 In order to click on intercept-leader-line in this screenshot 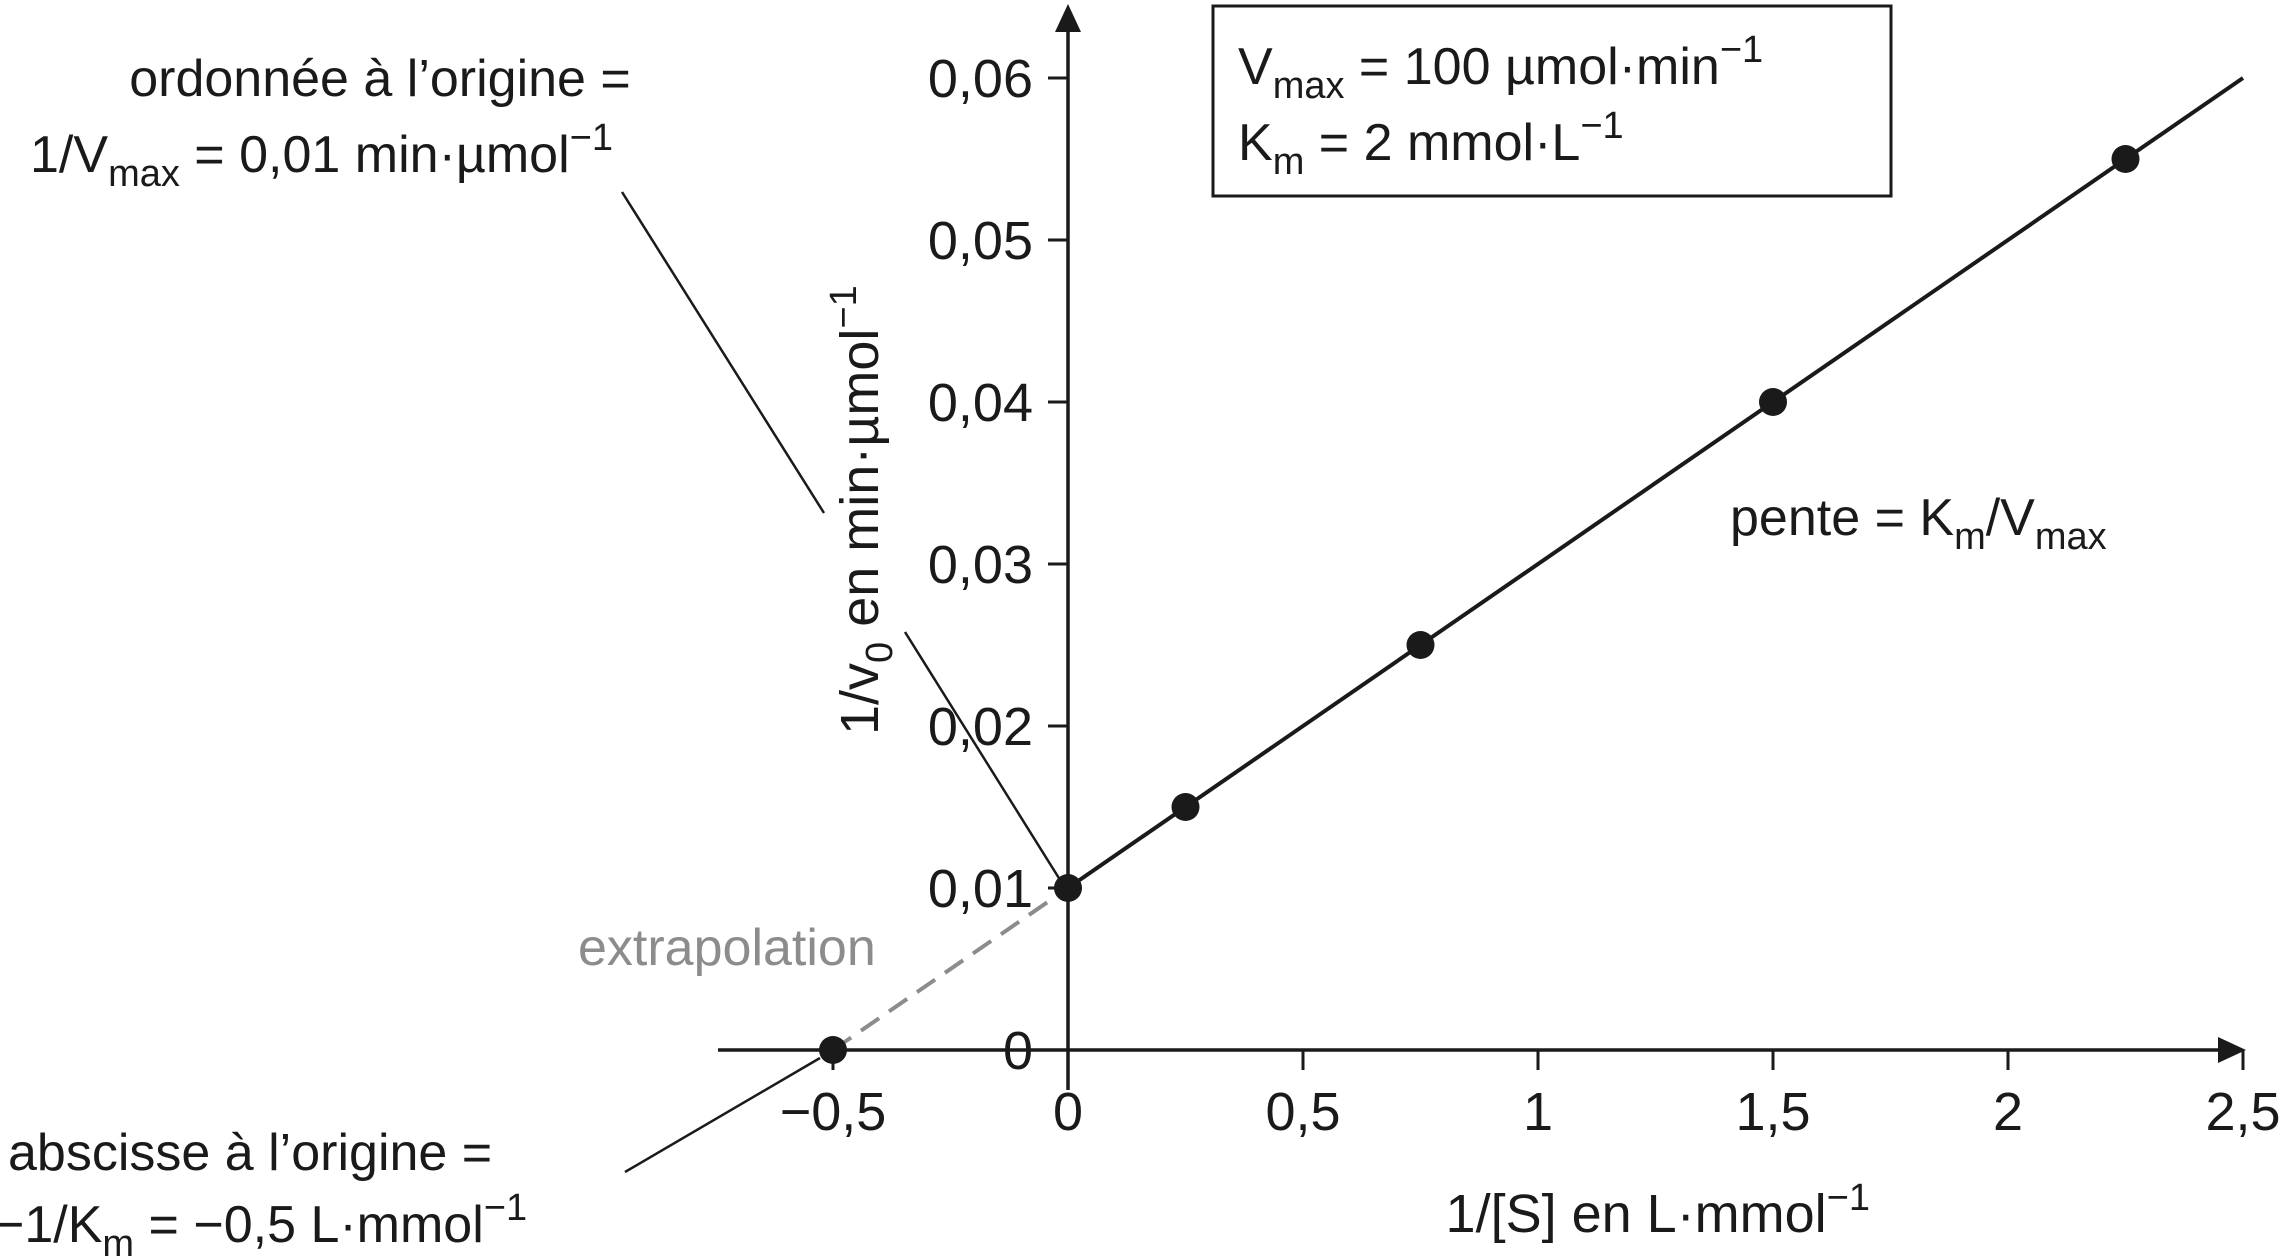, I will do `click(723, 352)`.